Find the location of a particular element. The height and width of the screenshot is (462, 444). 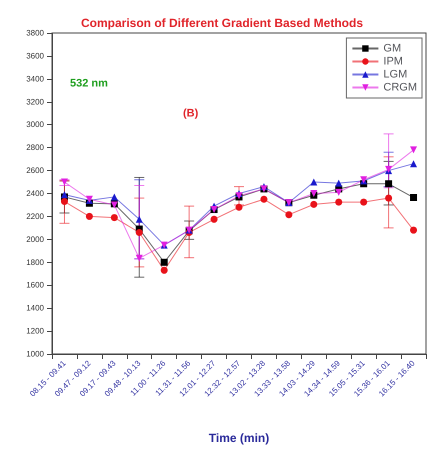

annotation: 532 nm is located at coordinates (89, 84).